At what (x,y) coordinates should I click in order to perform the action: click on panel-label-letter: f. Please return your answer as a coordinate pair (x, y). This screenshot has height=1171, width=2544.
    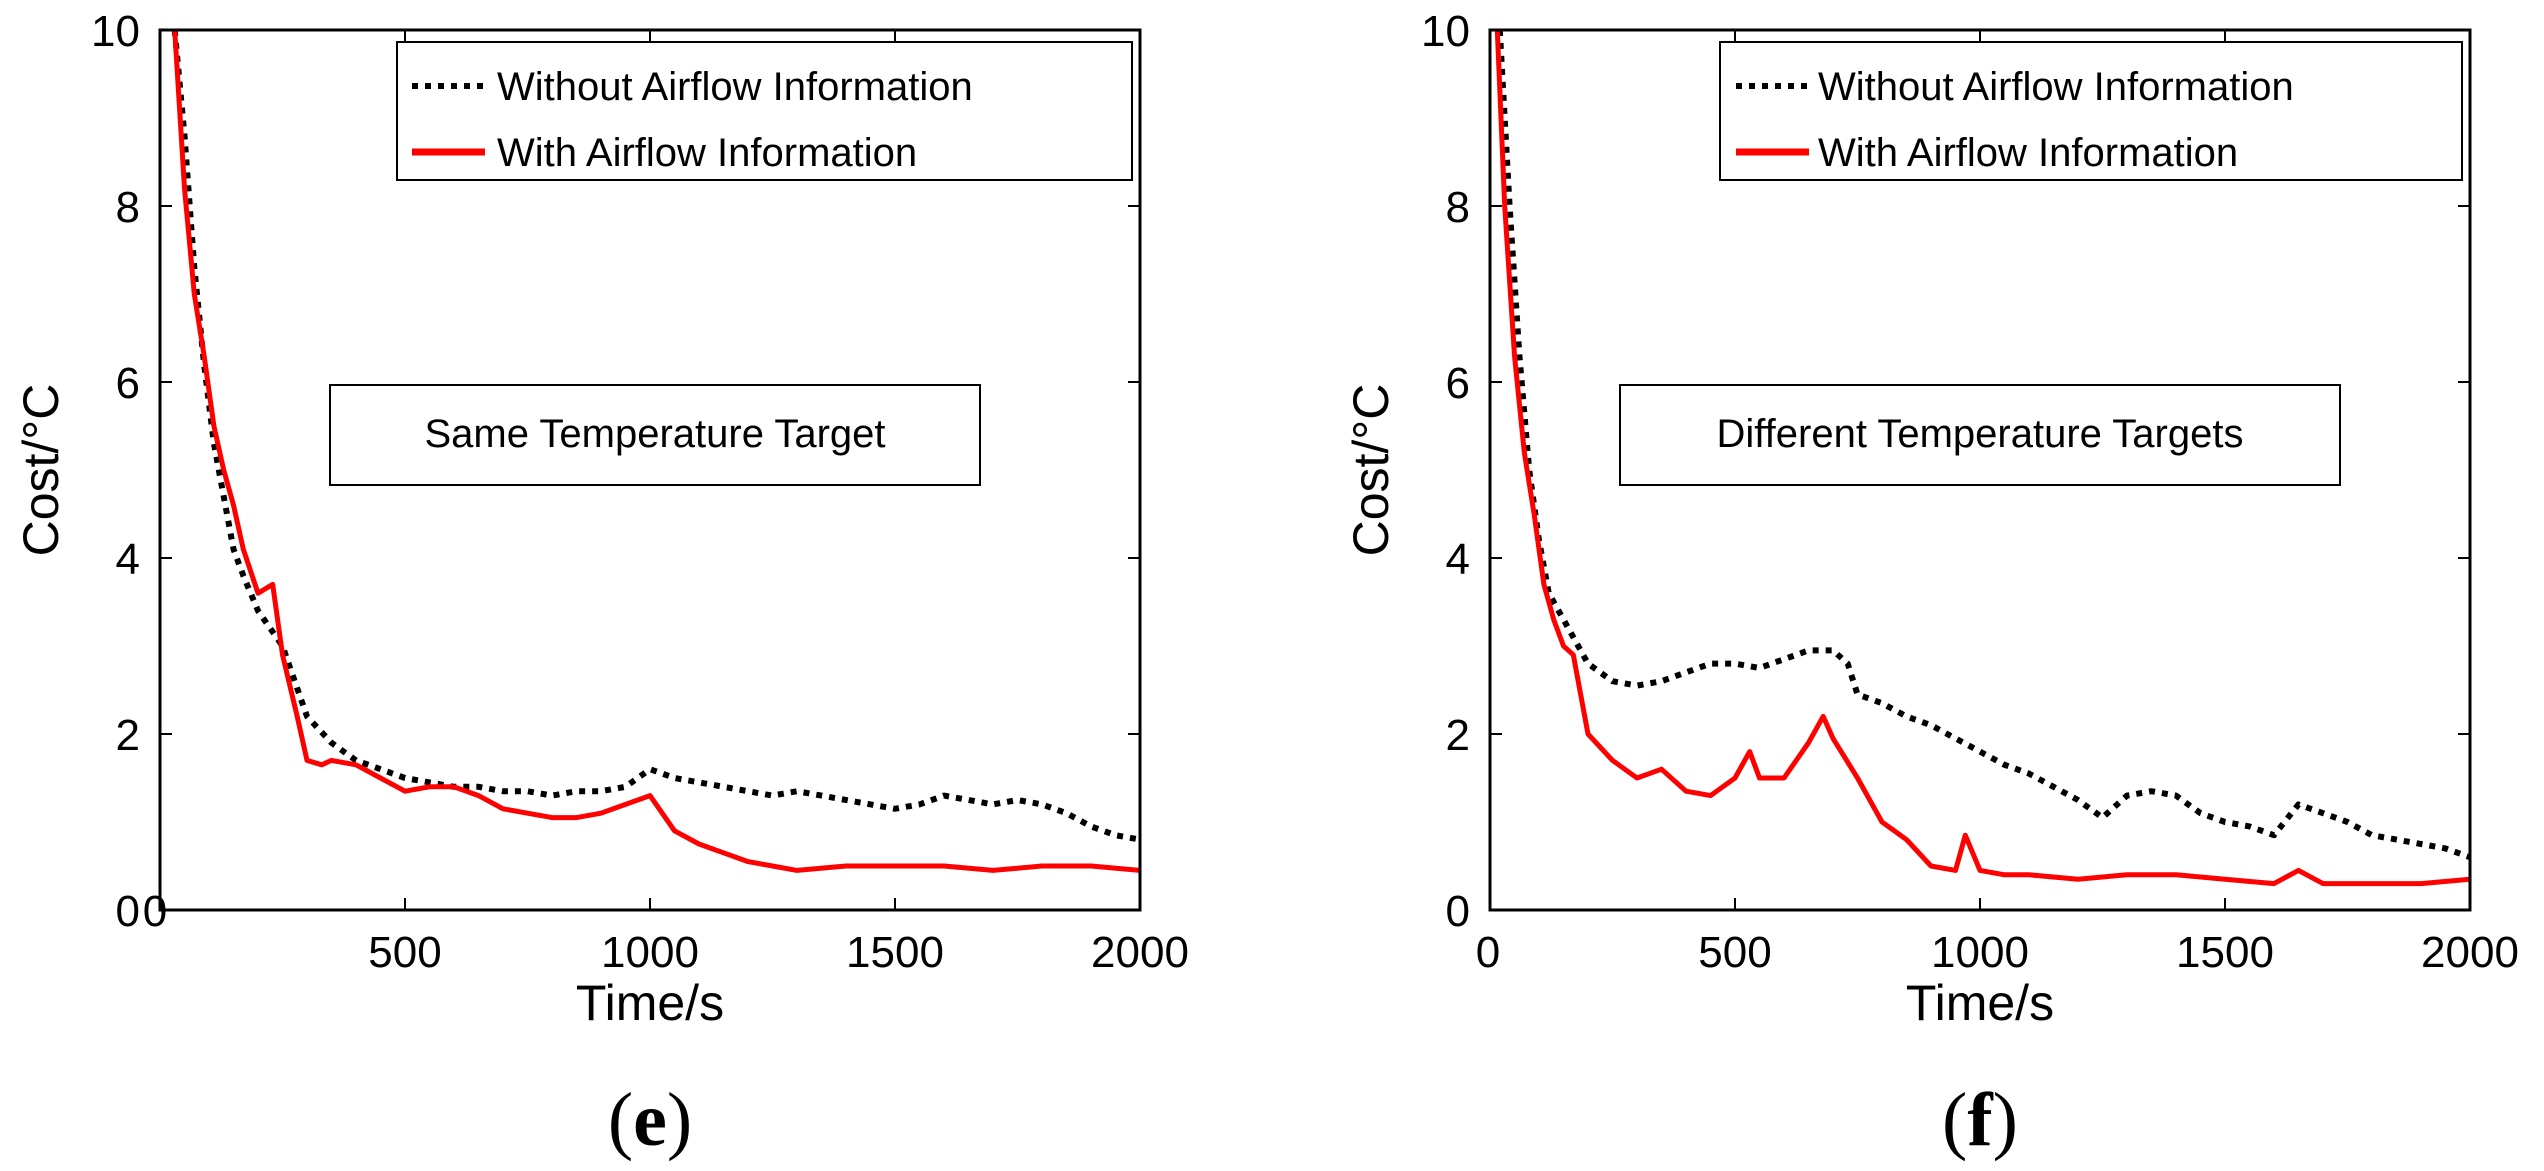
    Looking at the image, I should click on (1980, 1120).